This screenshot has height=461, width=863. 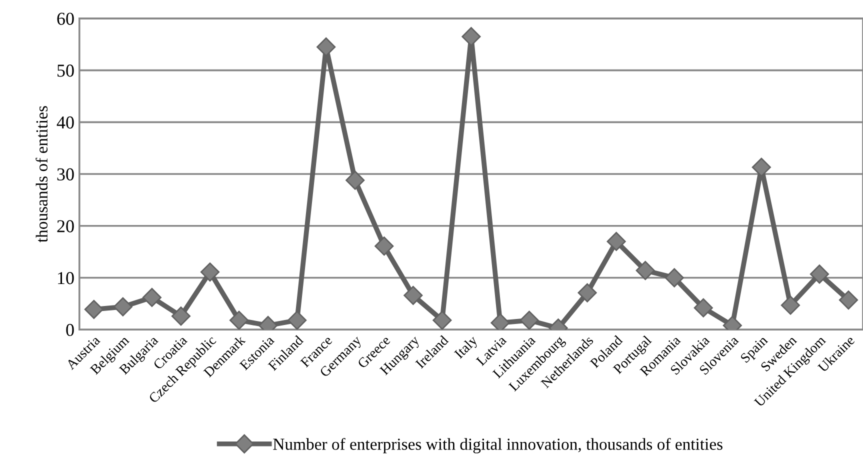 I want to click on y-tick-label: 40, so click(x=65, y=122).